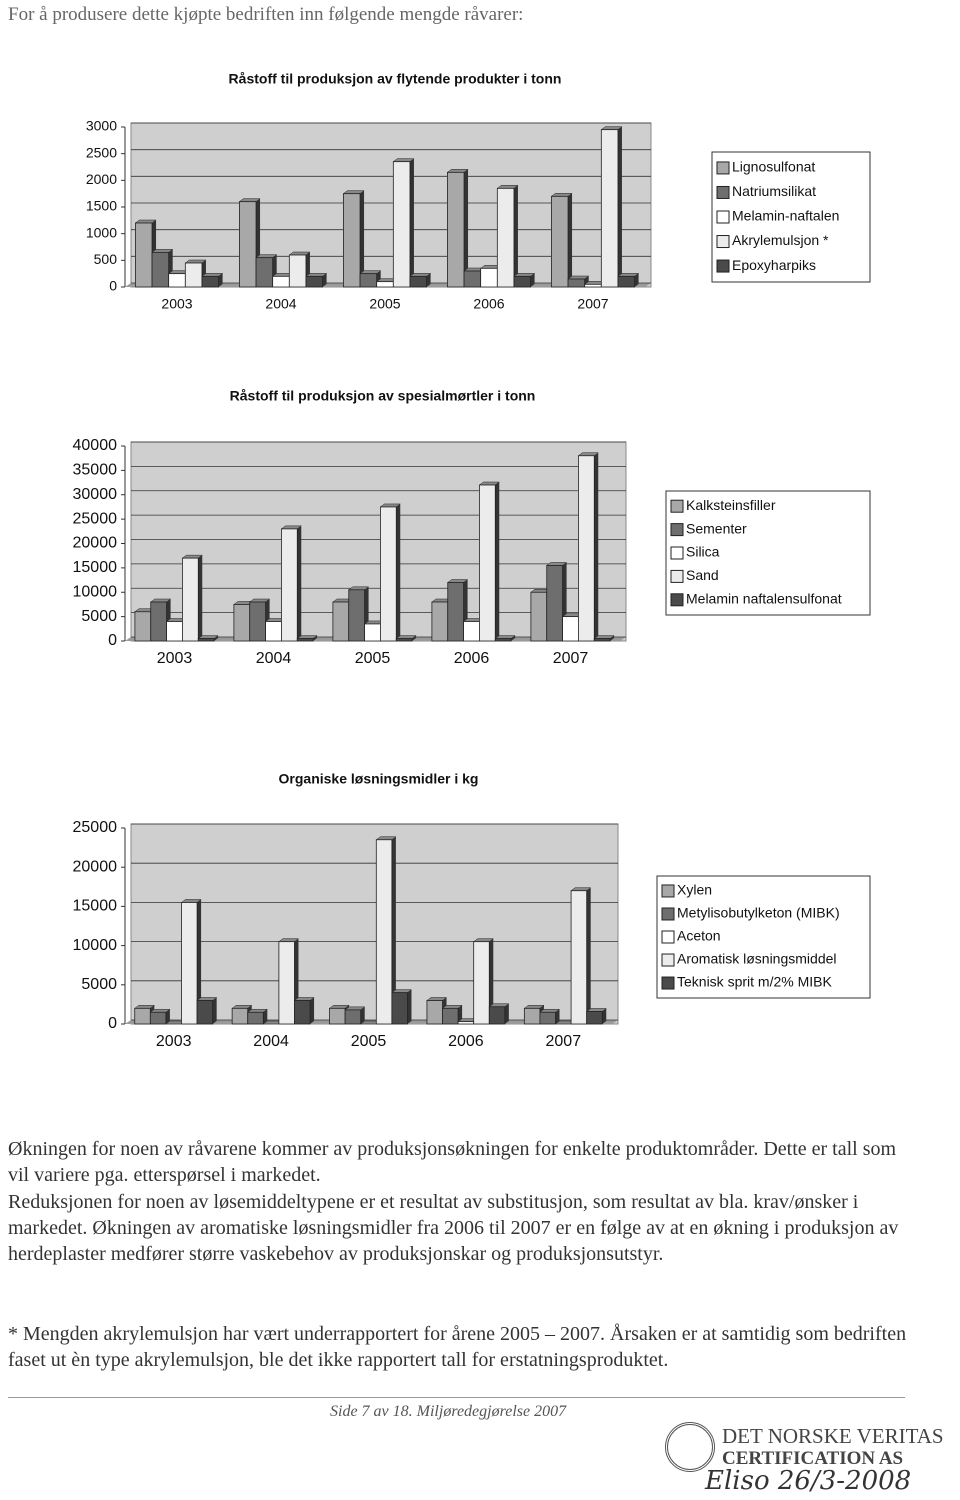 Image resolution: width=960 pixels, height=1500 pixels. What do you see at coordinates (699, 936) in the screenshot?
I see `legend-label: Aceton` at bounding box center [699, 936].